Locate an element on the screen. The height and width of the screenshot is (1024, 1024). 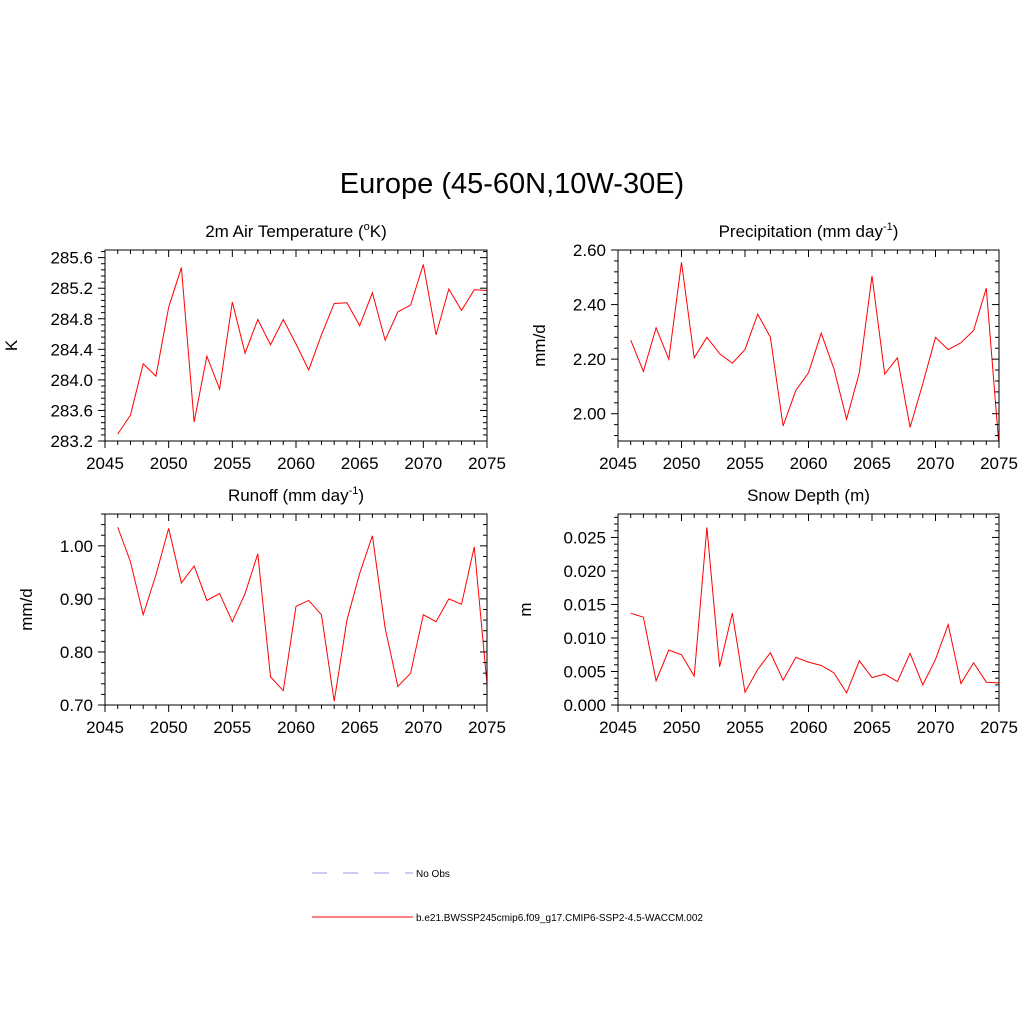
precip-y-tick-label: 2.40 is located at coordinates (589, 305).